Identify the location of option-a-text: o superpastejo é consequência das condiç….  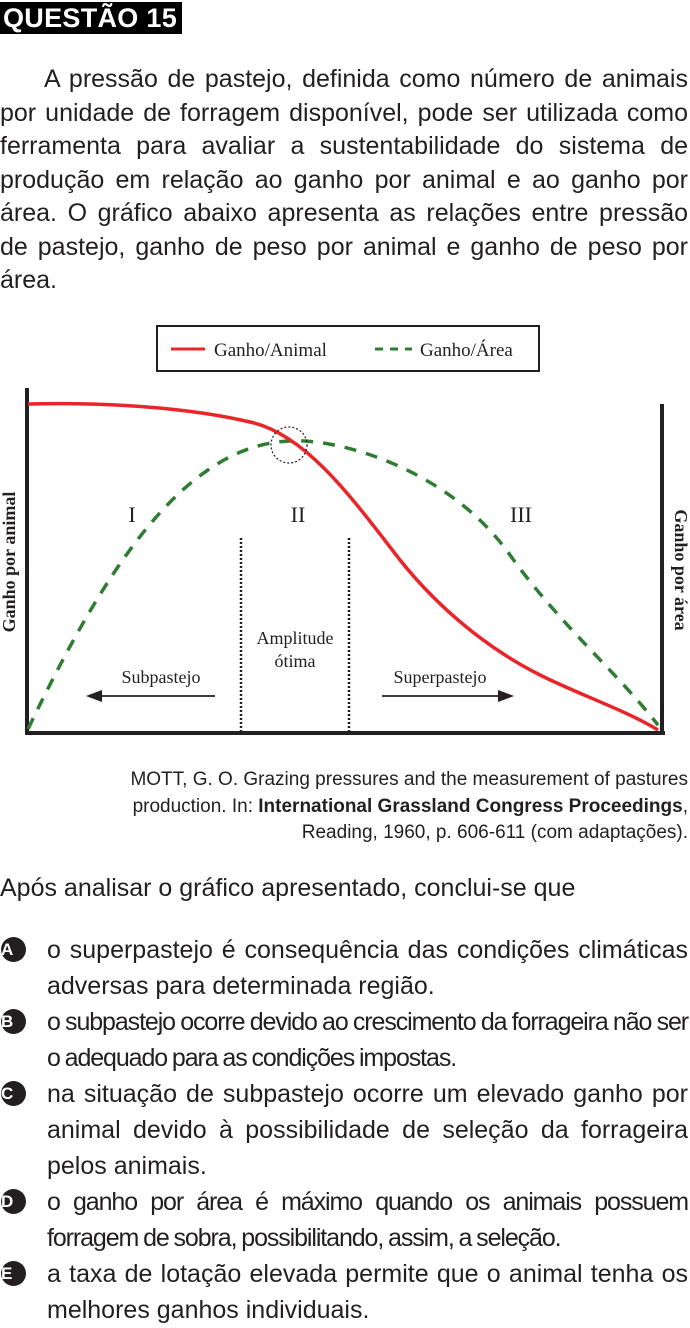
(367, 968).